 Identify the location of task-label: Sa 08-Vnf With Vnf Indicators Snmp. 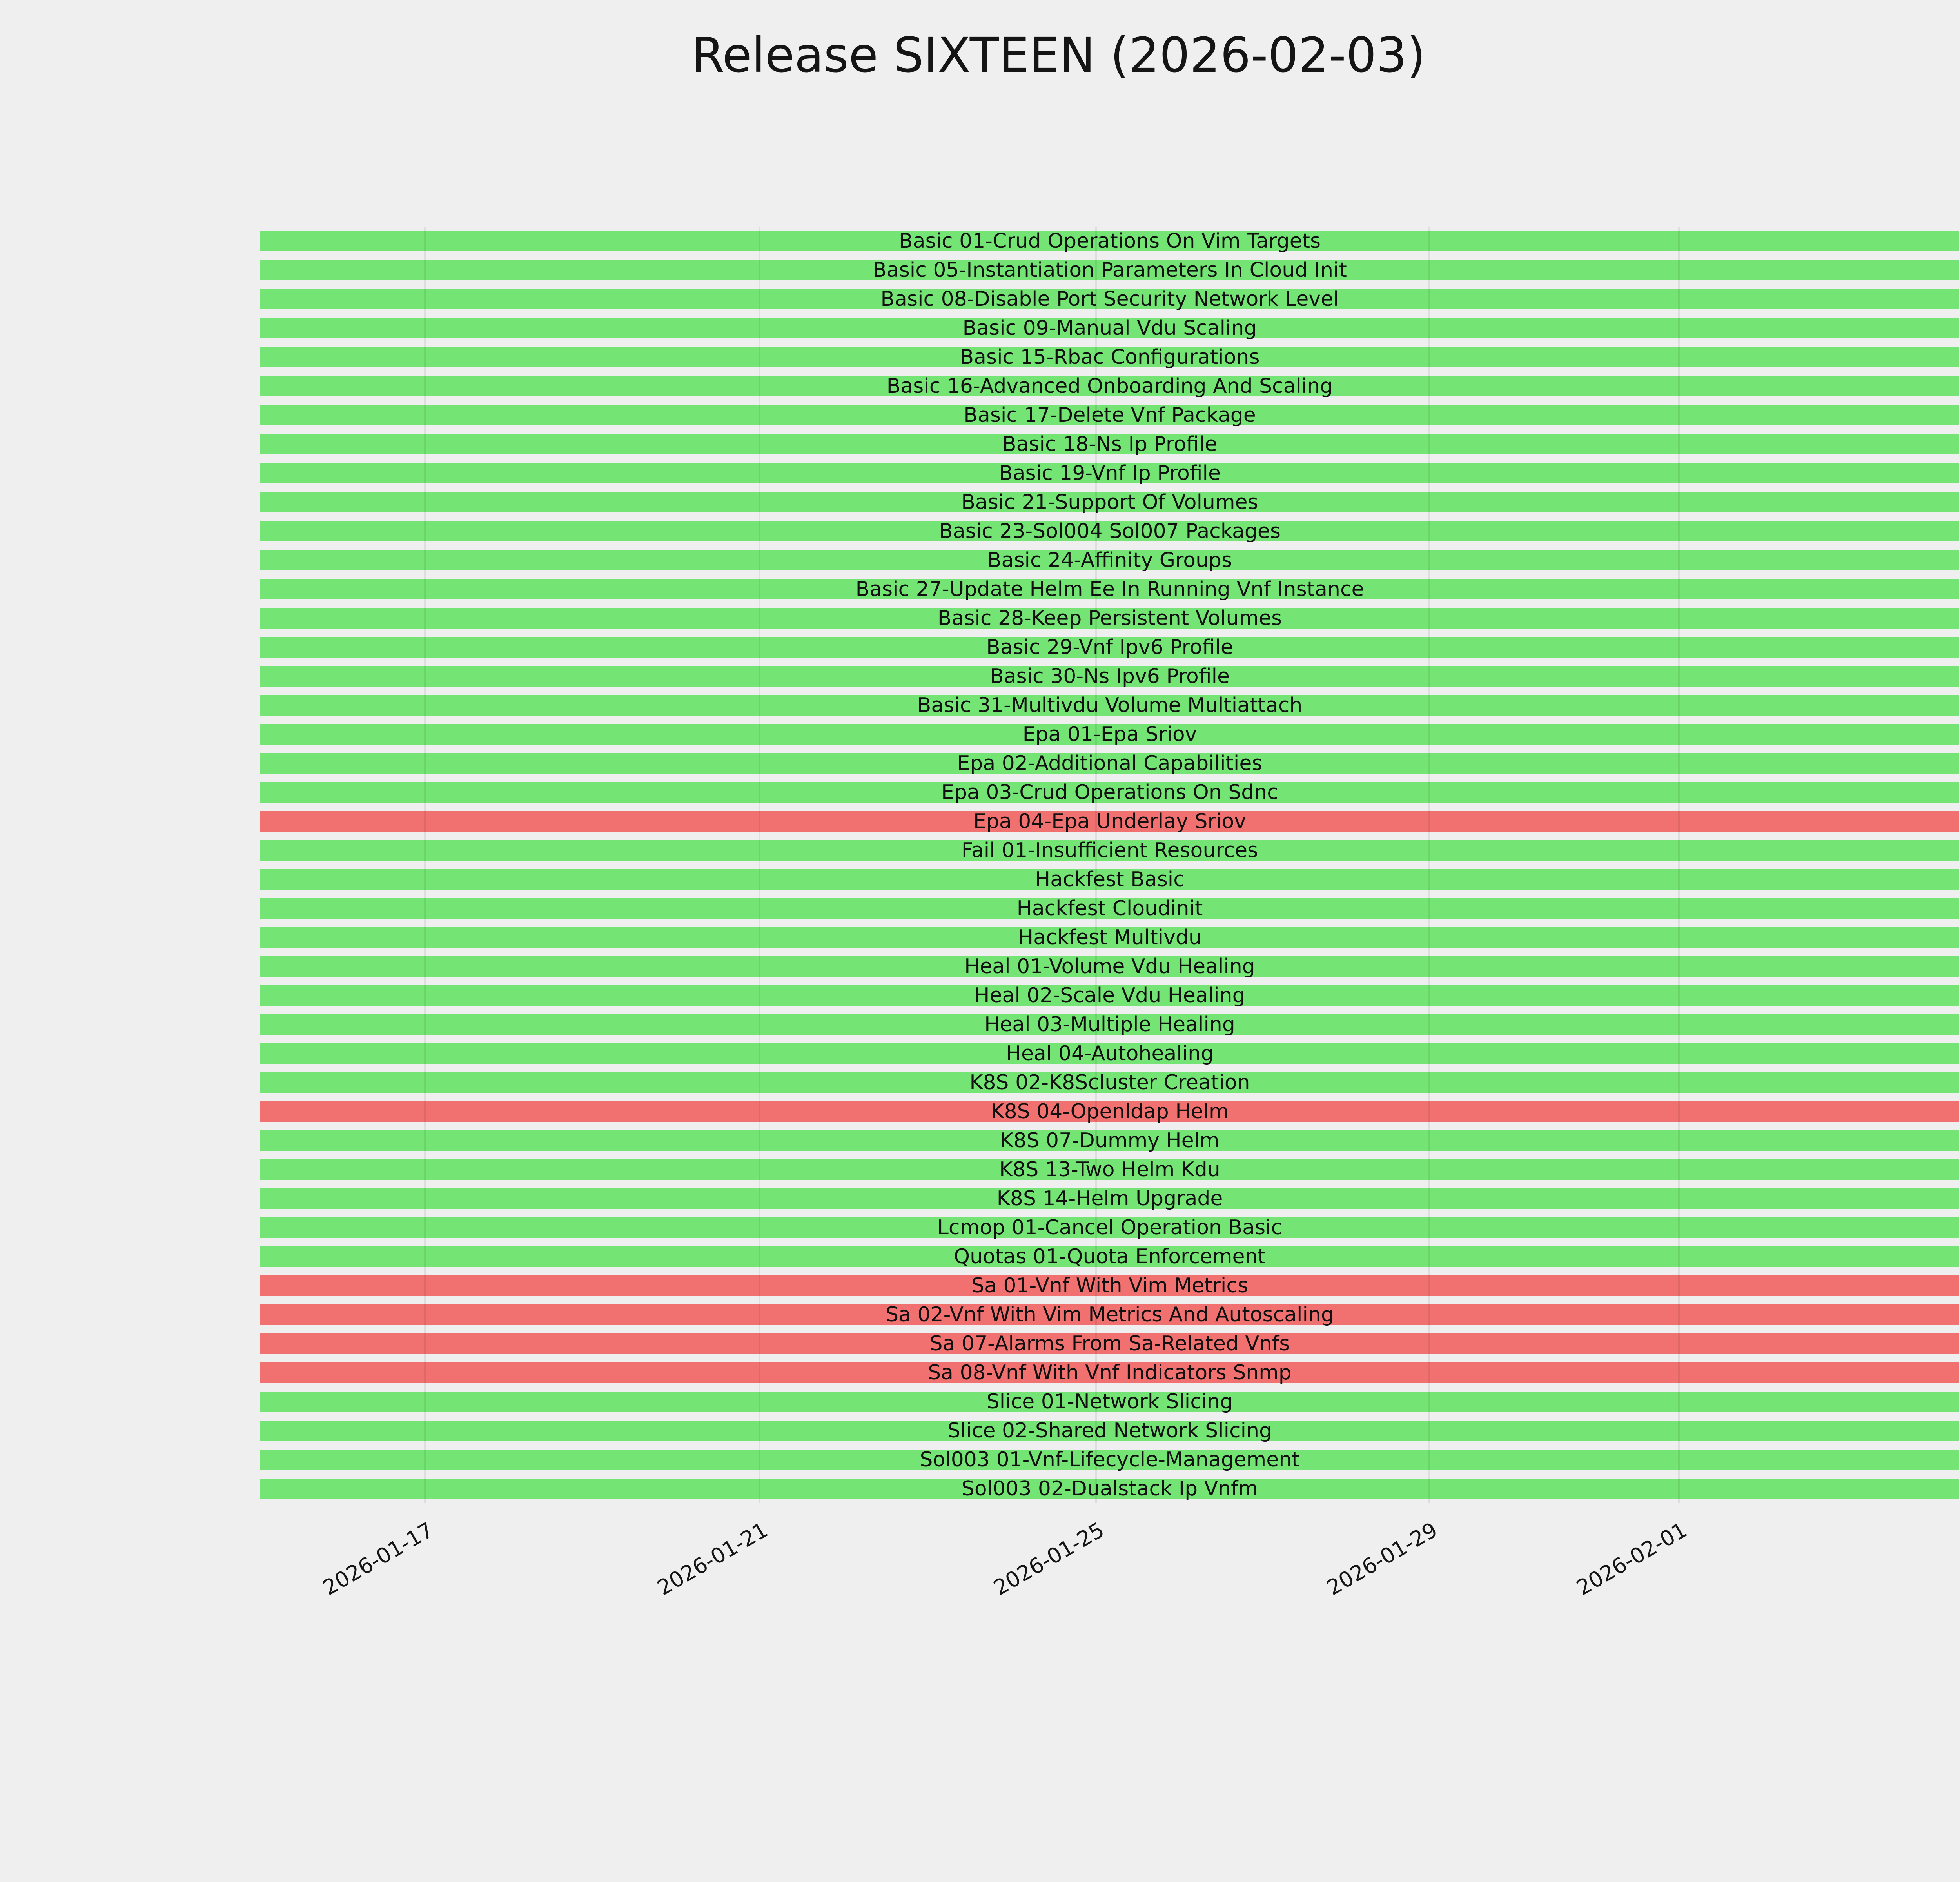
(1110, 1372).